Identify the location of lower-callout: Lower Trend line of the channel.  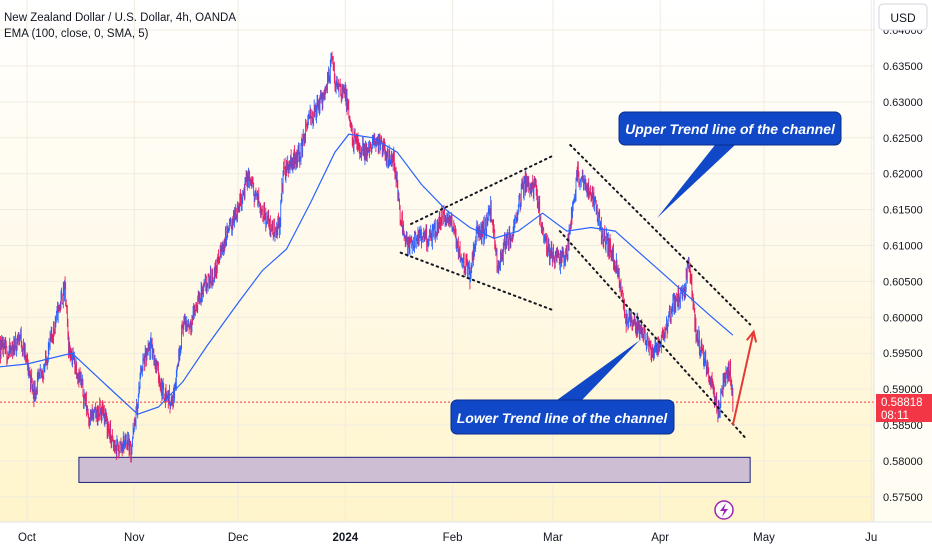
(562, 387).